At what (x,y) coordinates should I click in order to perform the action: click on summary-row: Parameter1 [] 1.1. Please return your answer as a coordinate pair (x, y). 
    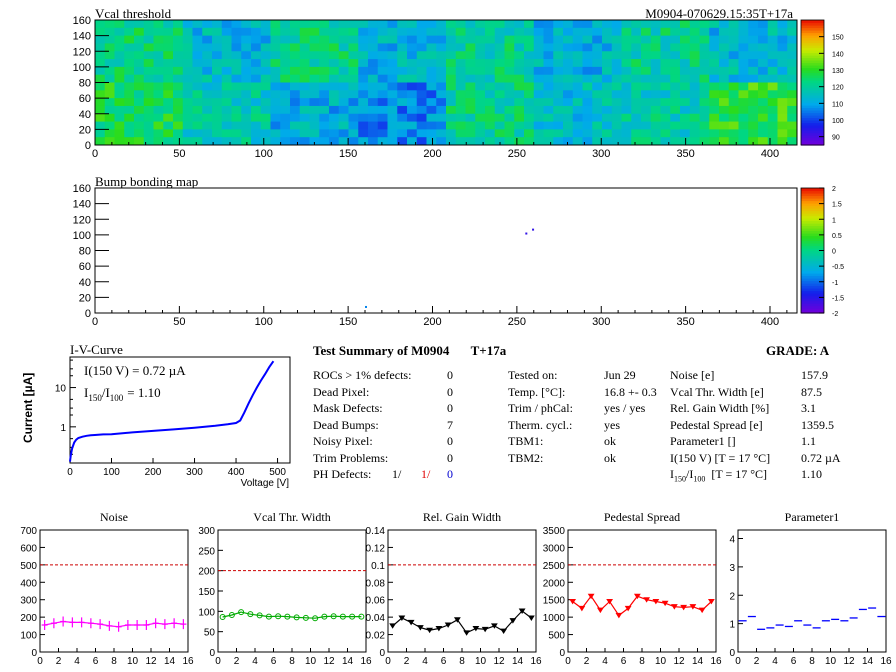
    Looking at the image, I should click on (770, 441).